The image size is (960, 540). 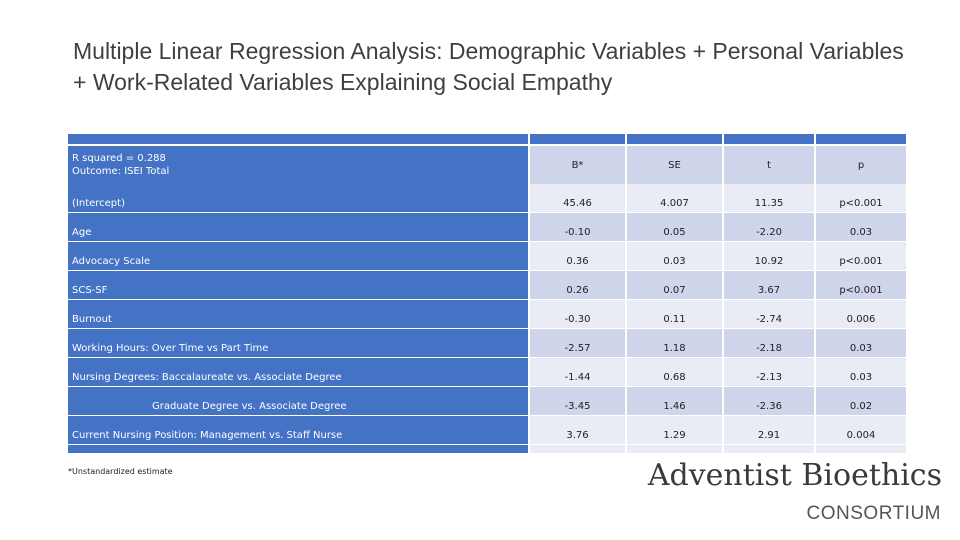 I want to click on row-label: Working Hours: Over Time vs Part Time, so click(x=298, y=343).